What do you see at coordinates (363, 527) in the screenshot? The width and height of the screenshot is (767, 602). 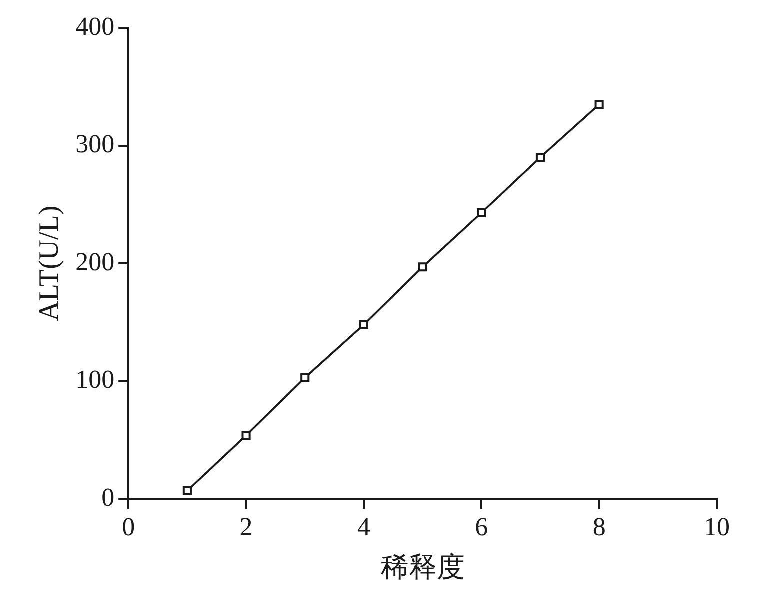 I see `x-tick-label: 4` at bounding box center [363, 527].